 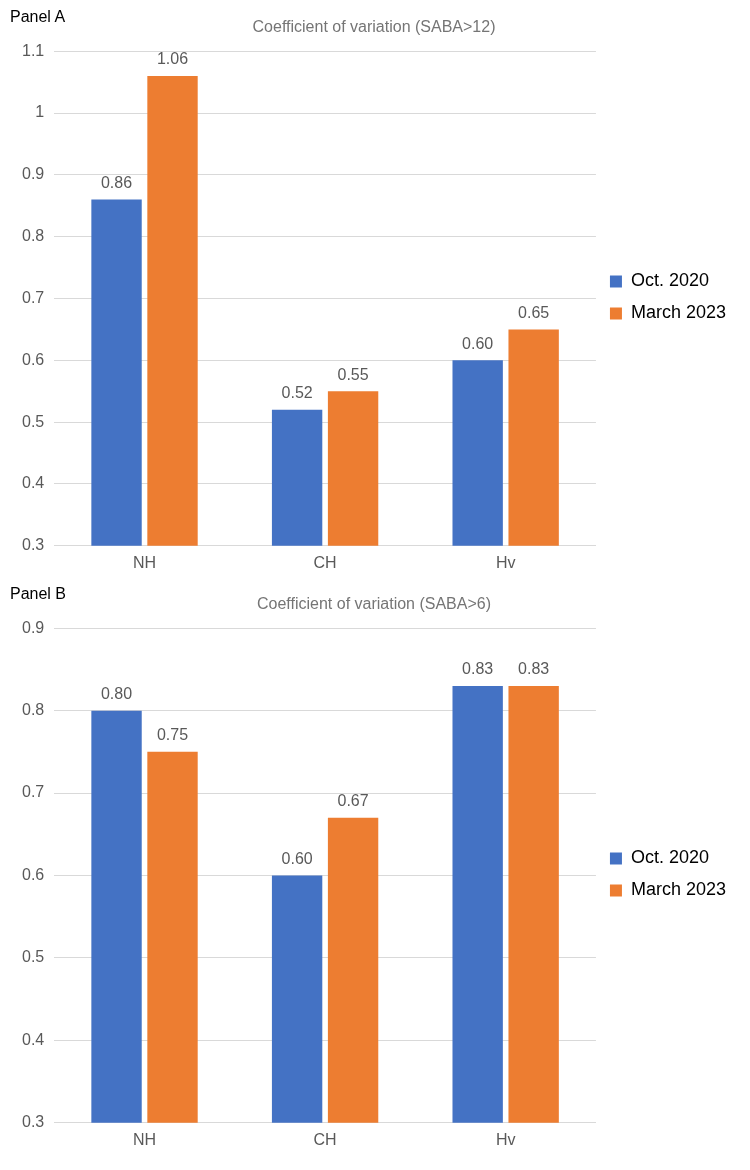 I want to click on chart-title: Coefficient of variation (SABA>6), so click(x=374, y=604).